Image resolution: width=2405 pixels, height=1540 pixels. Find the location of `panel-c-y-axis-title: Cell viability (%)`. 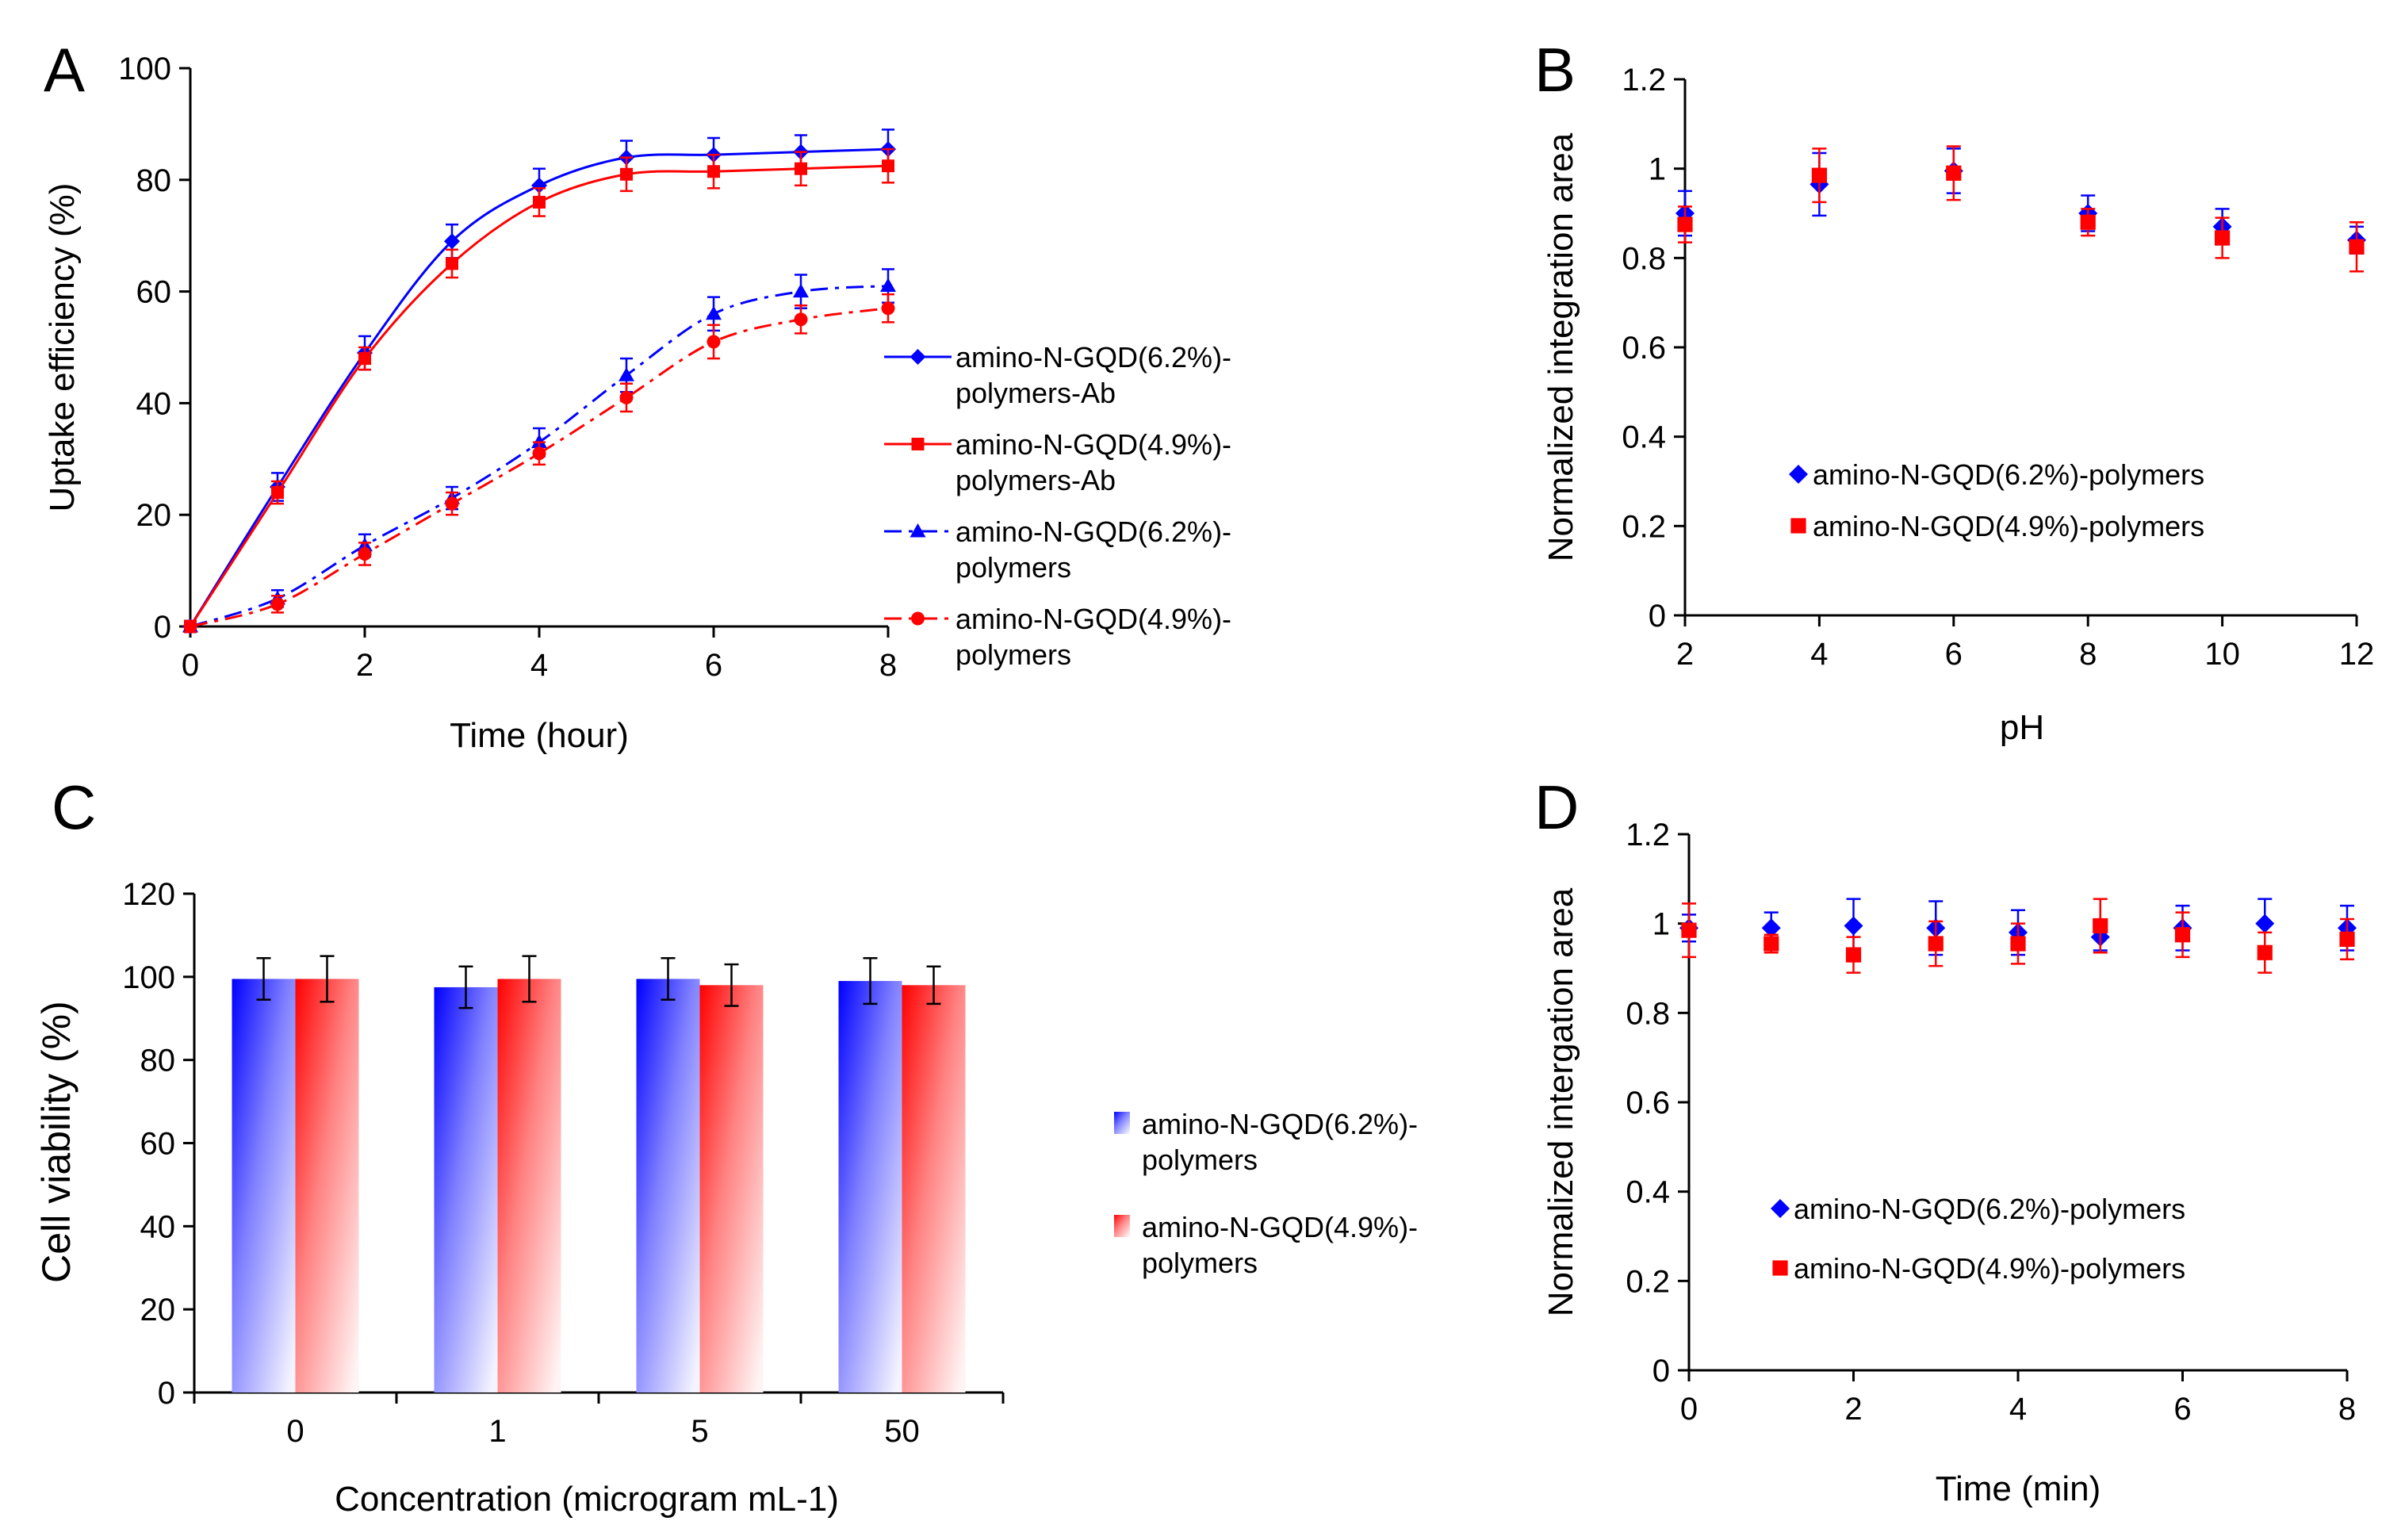

panel-c-y-axis-title: Cell viability (%) is located at coordinates (57, 1142).